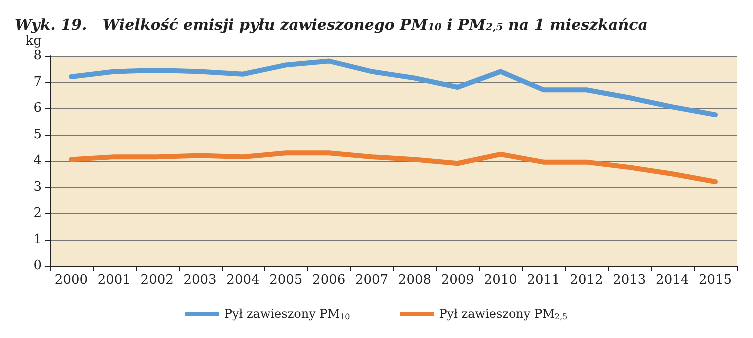 This screenshot has width=753, height=338. What do you see at coordinates (34, 41) in the screenshot?
I see `y-axis-title: kg` at bounding box center [34, 41].